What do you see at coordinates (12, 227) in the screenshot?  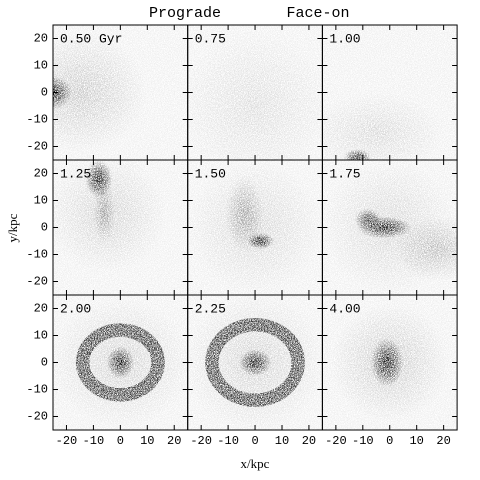 I see `y-axis-label: y/kpc` at bounding box center [12, 227].